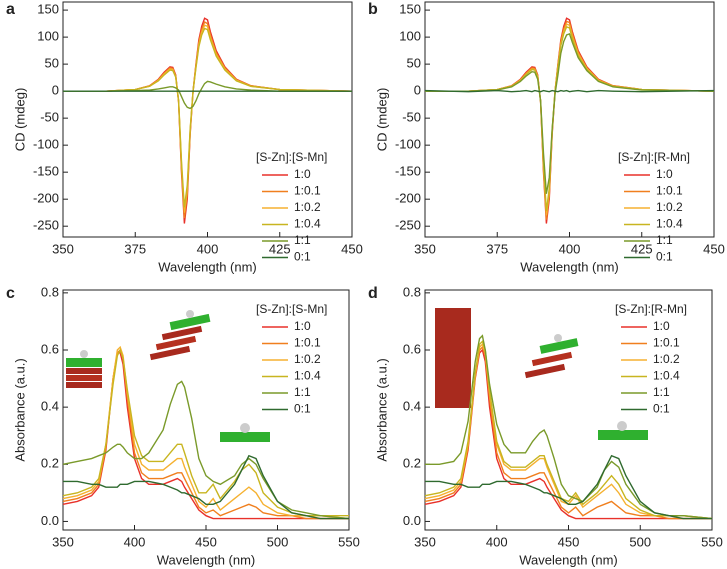  Describe the element at coordinates (373, 9) in the screenshot. I see `panel-label: b` at that location.